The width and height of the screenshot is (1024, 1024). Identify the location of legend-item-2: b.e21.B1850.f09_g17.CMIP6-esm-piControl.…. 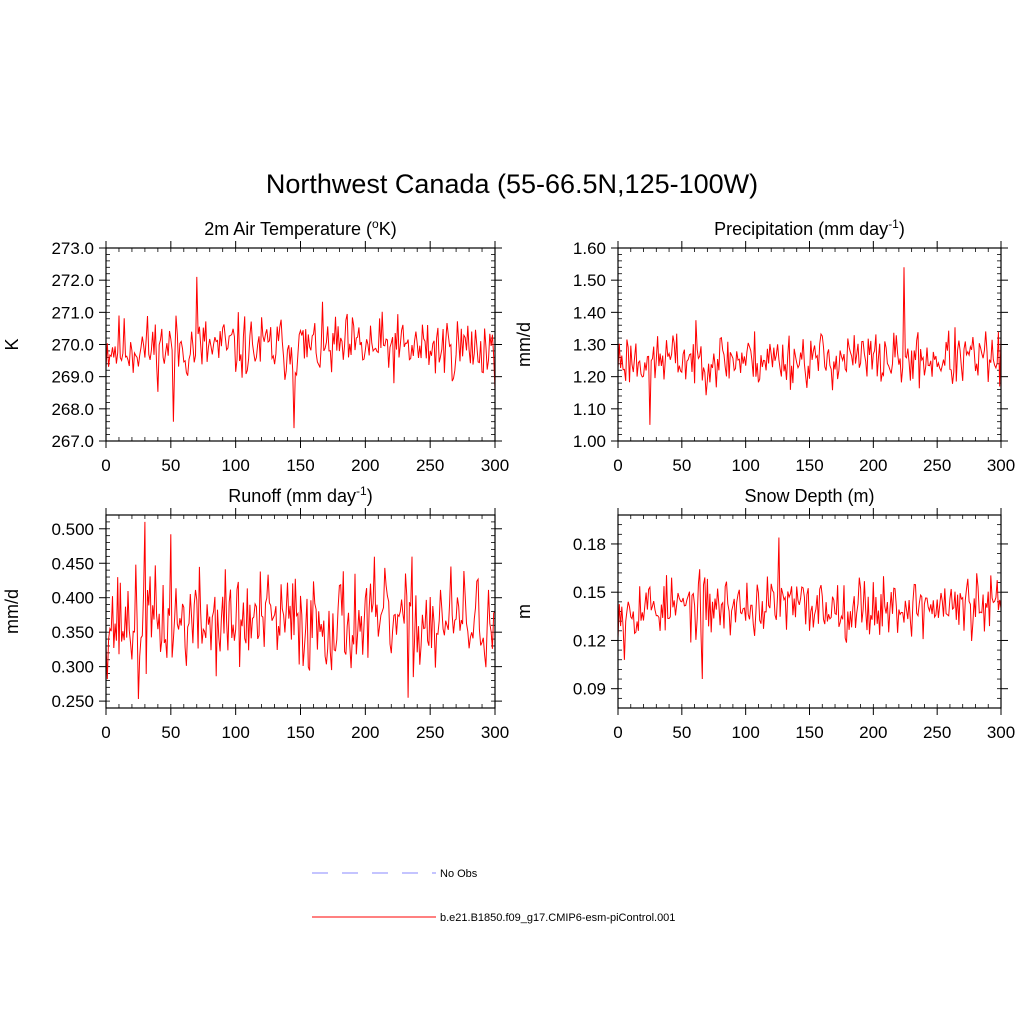
(493, 918).